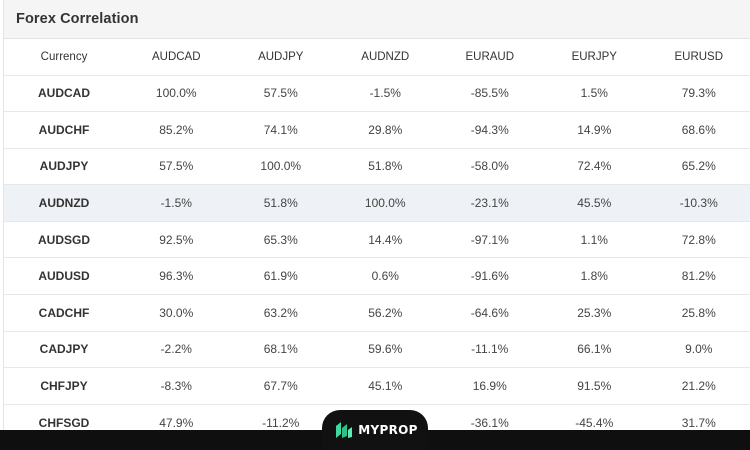 This screenshot has height=450, width=750. I want to click on correlation-value: 21.2%, so click(698, 386).